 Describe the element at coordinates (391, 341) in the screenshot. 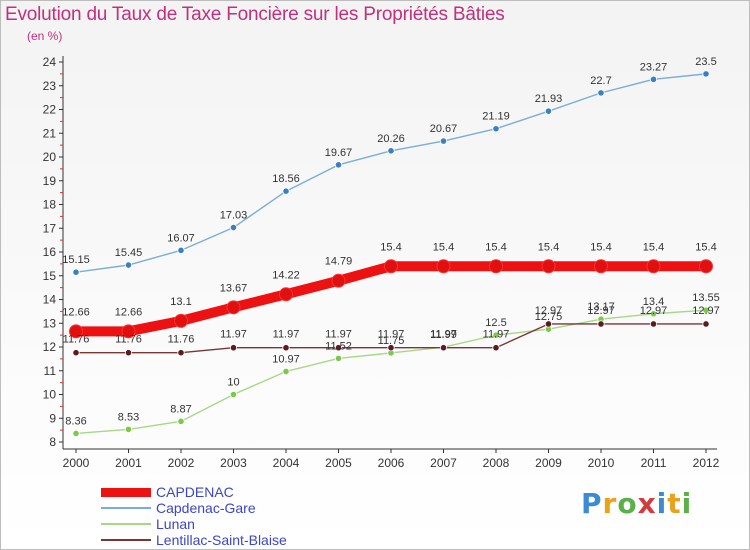

I see `data-label: 11.75` at that location.